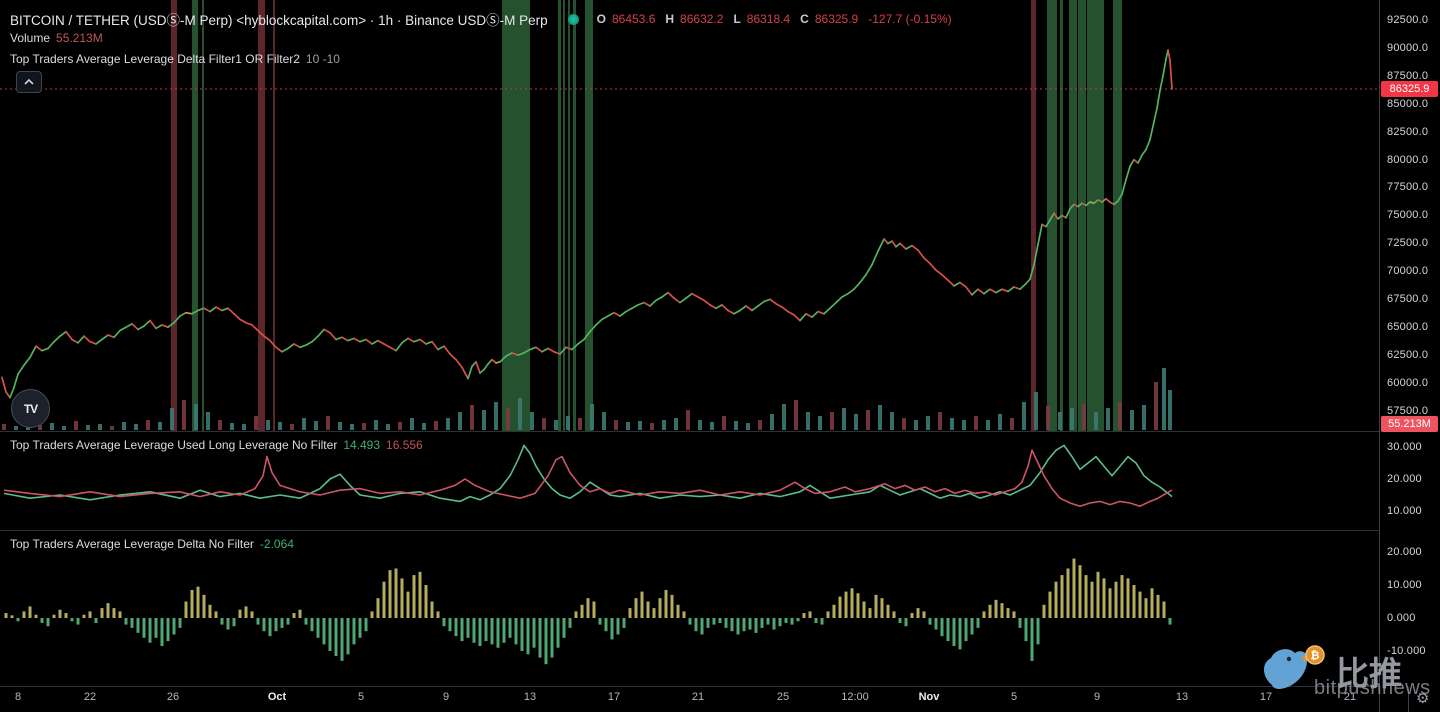 The height and width of the screenshot is (712, 1440). What do you see at coordinates (173, 697) in the screenshot?
I see `time-tick-label: 26` at bounding box center [173, 697].